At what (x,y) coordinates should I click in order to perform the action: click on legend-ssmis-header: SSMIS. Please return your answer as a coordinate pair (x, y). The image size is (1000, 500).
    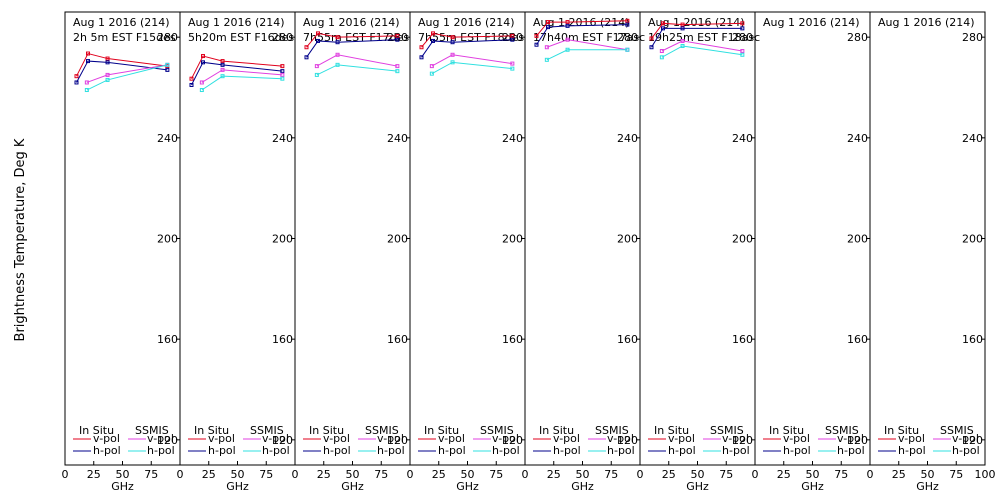
    Looking at the image, I should click on (727, 430).